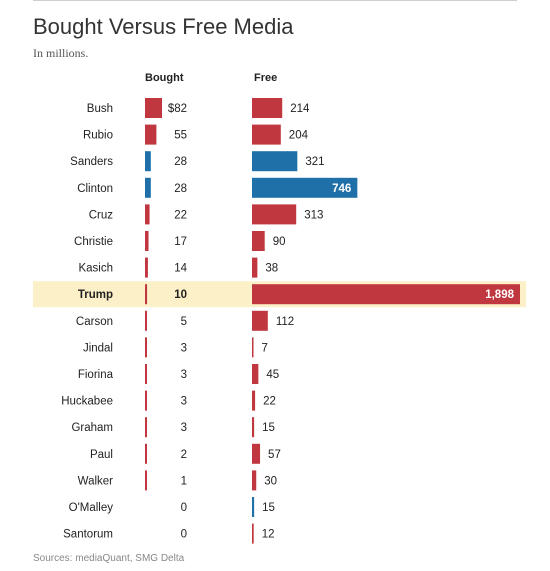 The width and height of the screenshot is (550, 571). I want to click on bought-value-sanders: 28, so click(180, 162).